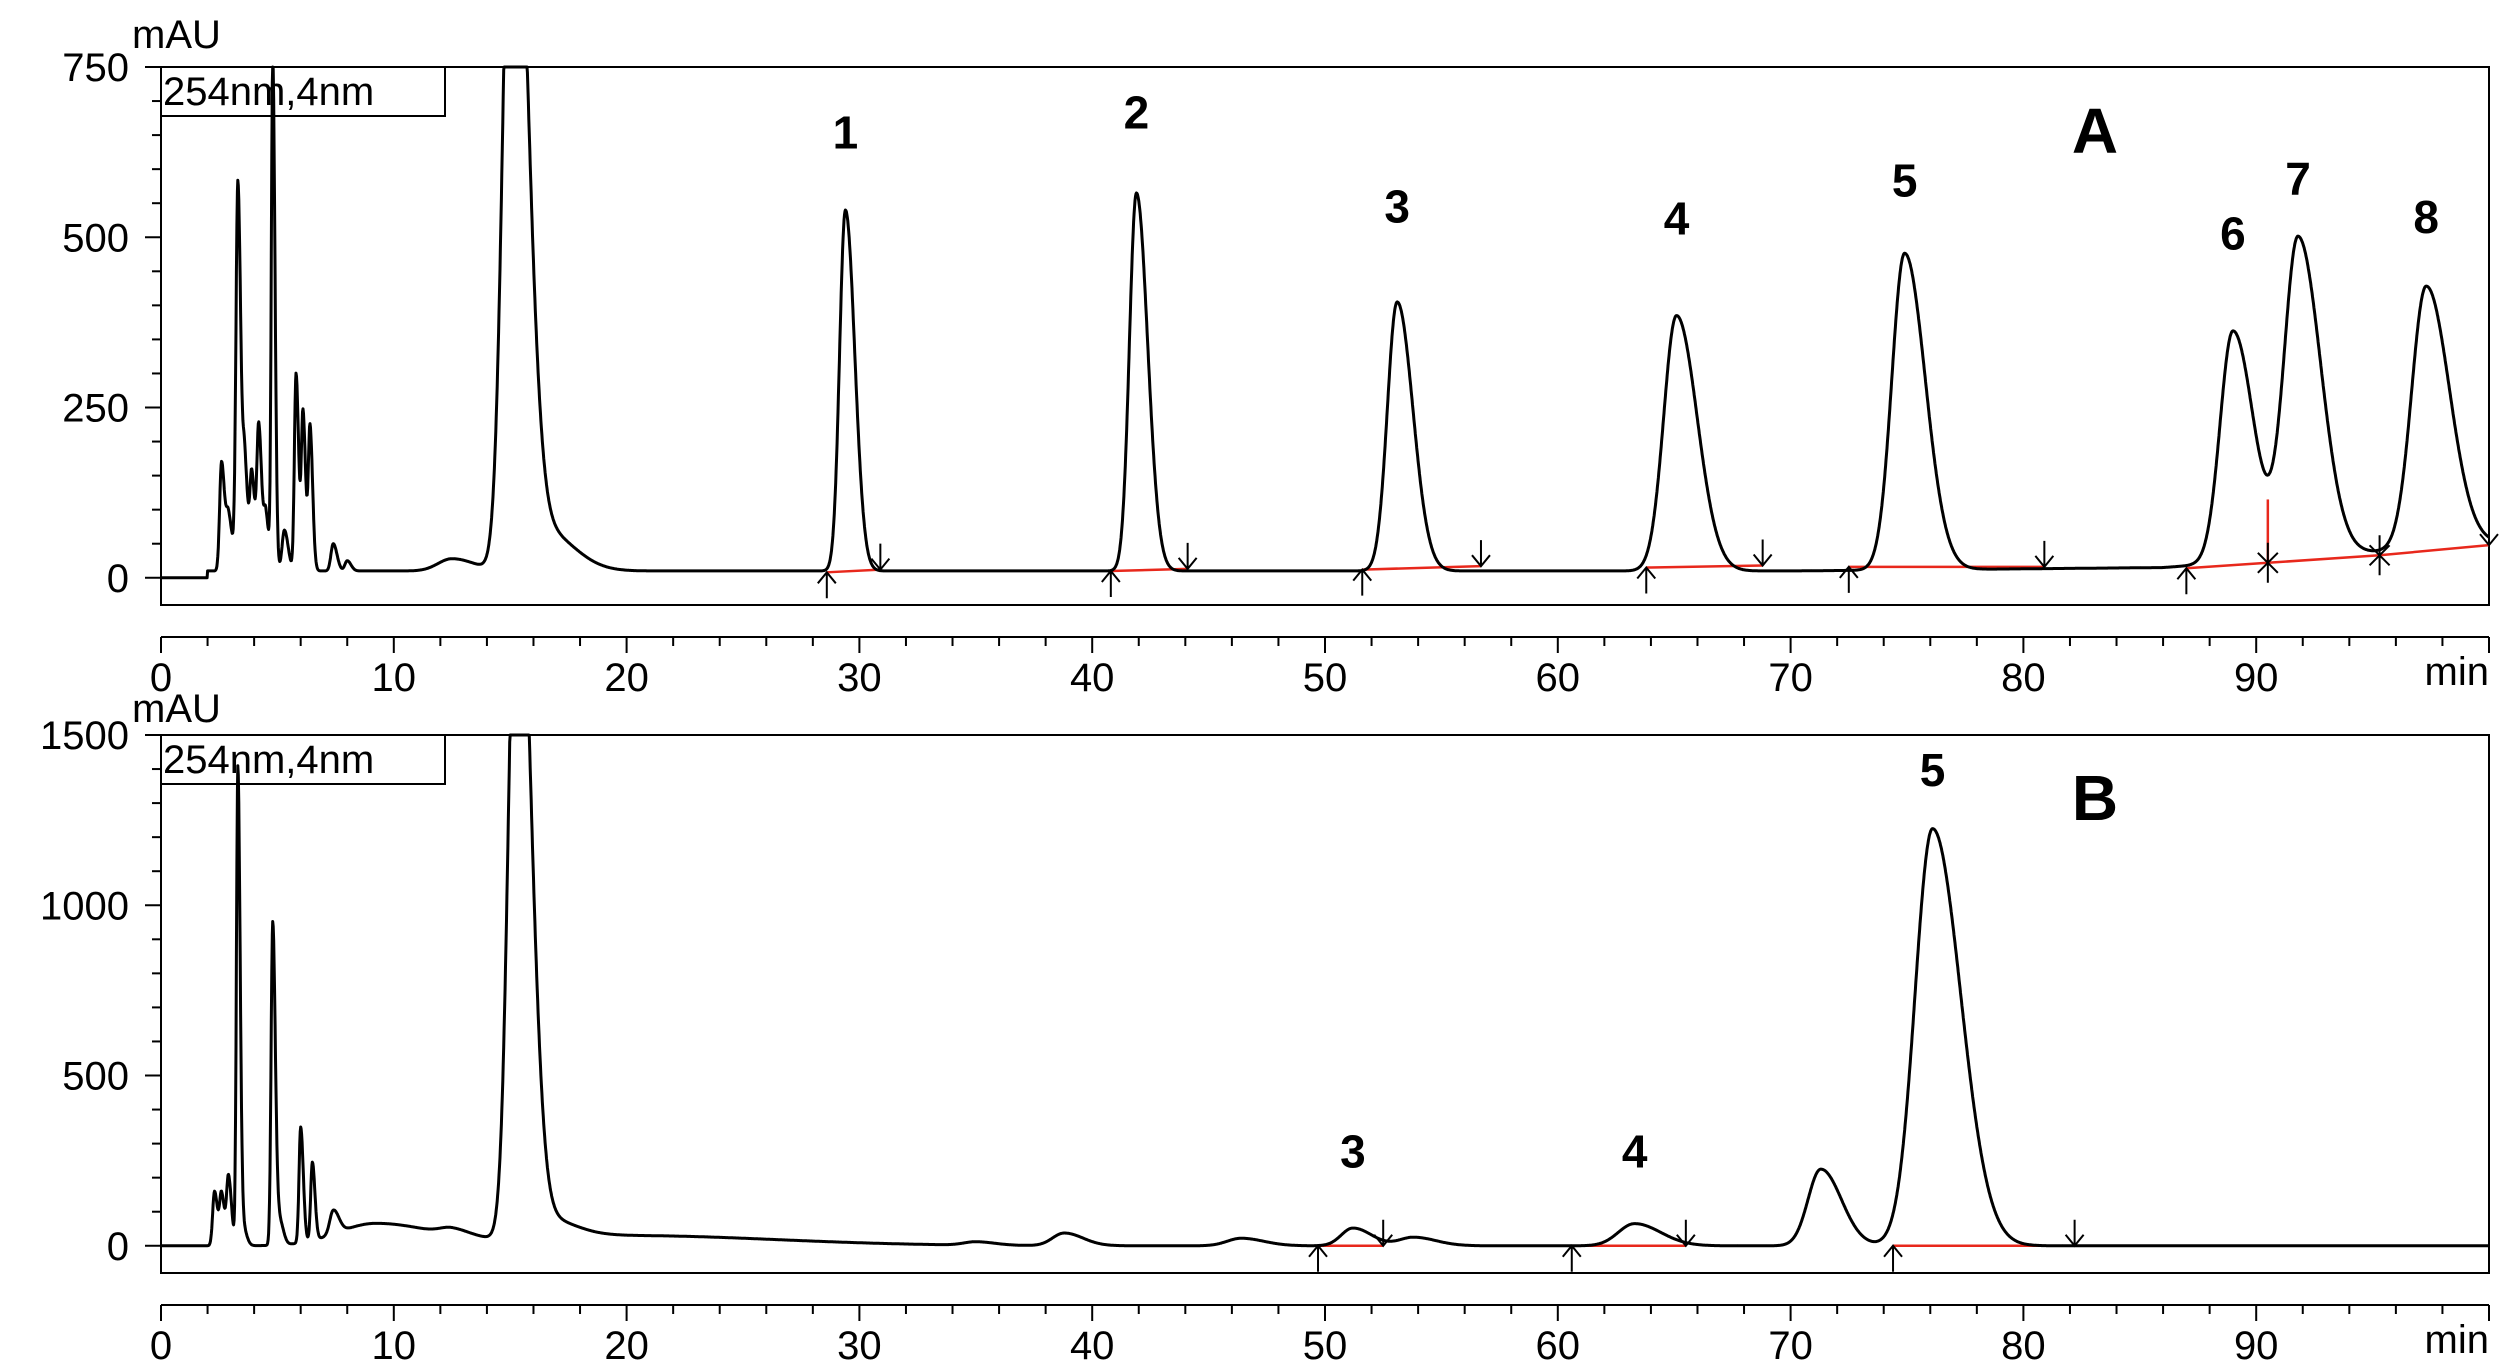 The height and width of the screenshot is (1369, 2503). What do you see at coordinates (2095, 798) in the screenshot?
I see `panel-letter: B` at bounding box center [2095, 798].